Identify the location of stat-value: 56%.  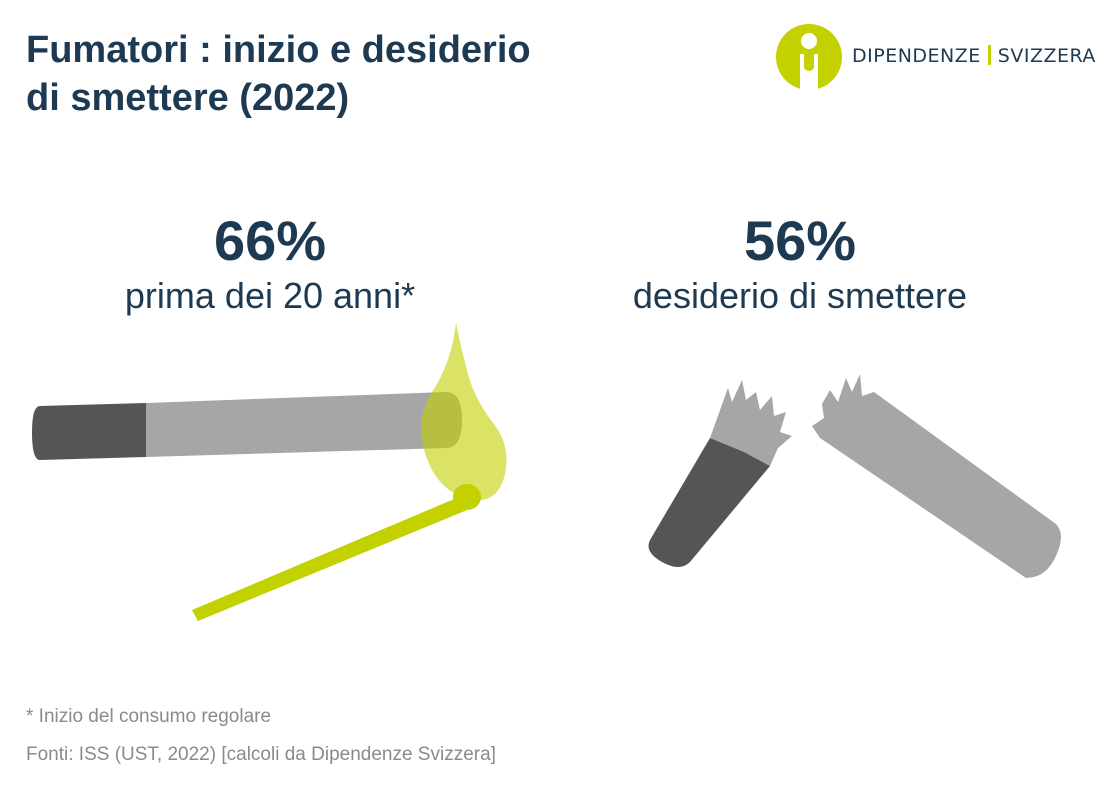
(800, 240).